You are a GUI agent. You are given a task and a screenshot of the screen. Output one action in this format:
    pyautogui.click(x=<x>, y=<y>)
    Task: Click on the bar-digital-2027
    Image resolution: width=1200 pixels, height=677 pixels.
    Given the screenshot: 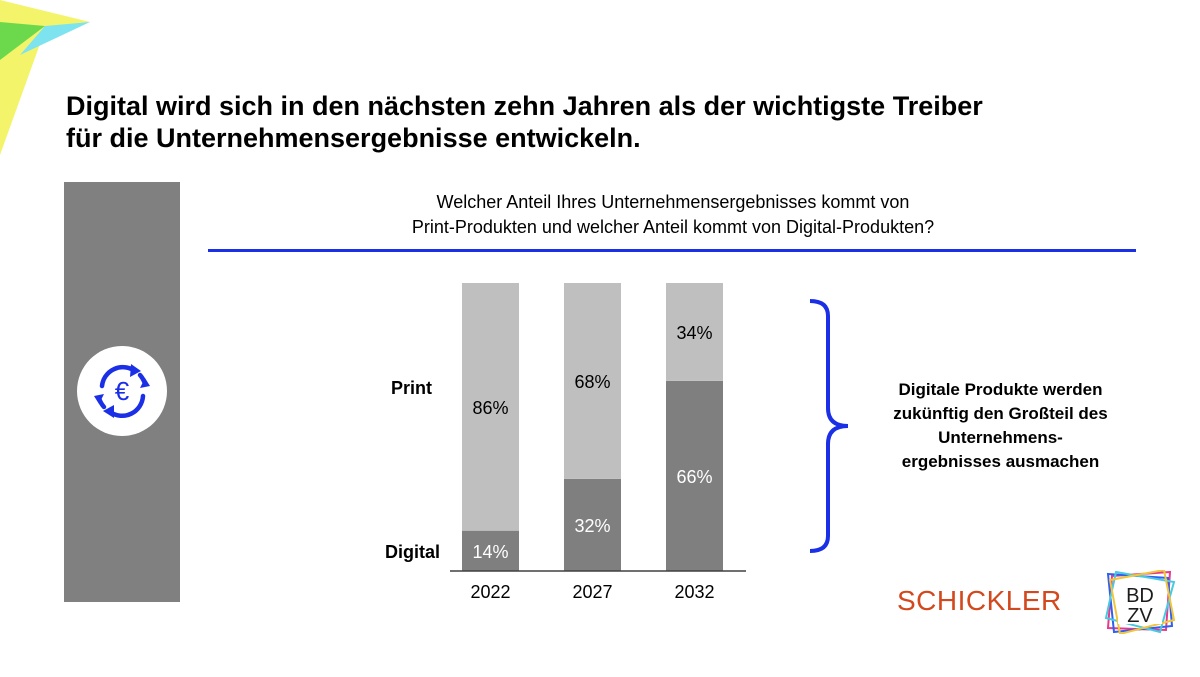 What is the action you would take?
    pyautogui.click(x=592, y=524)
    